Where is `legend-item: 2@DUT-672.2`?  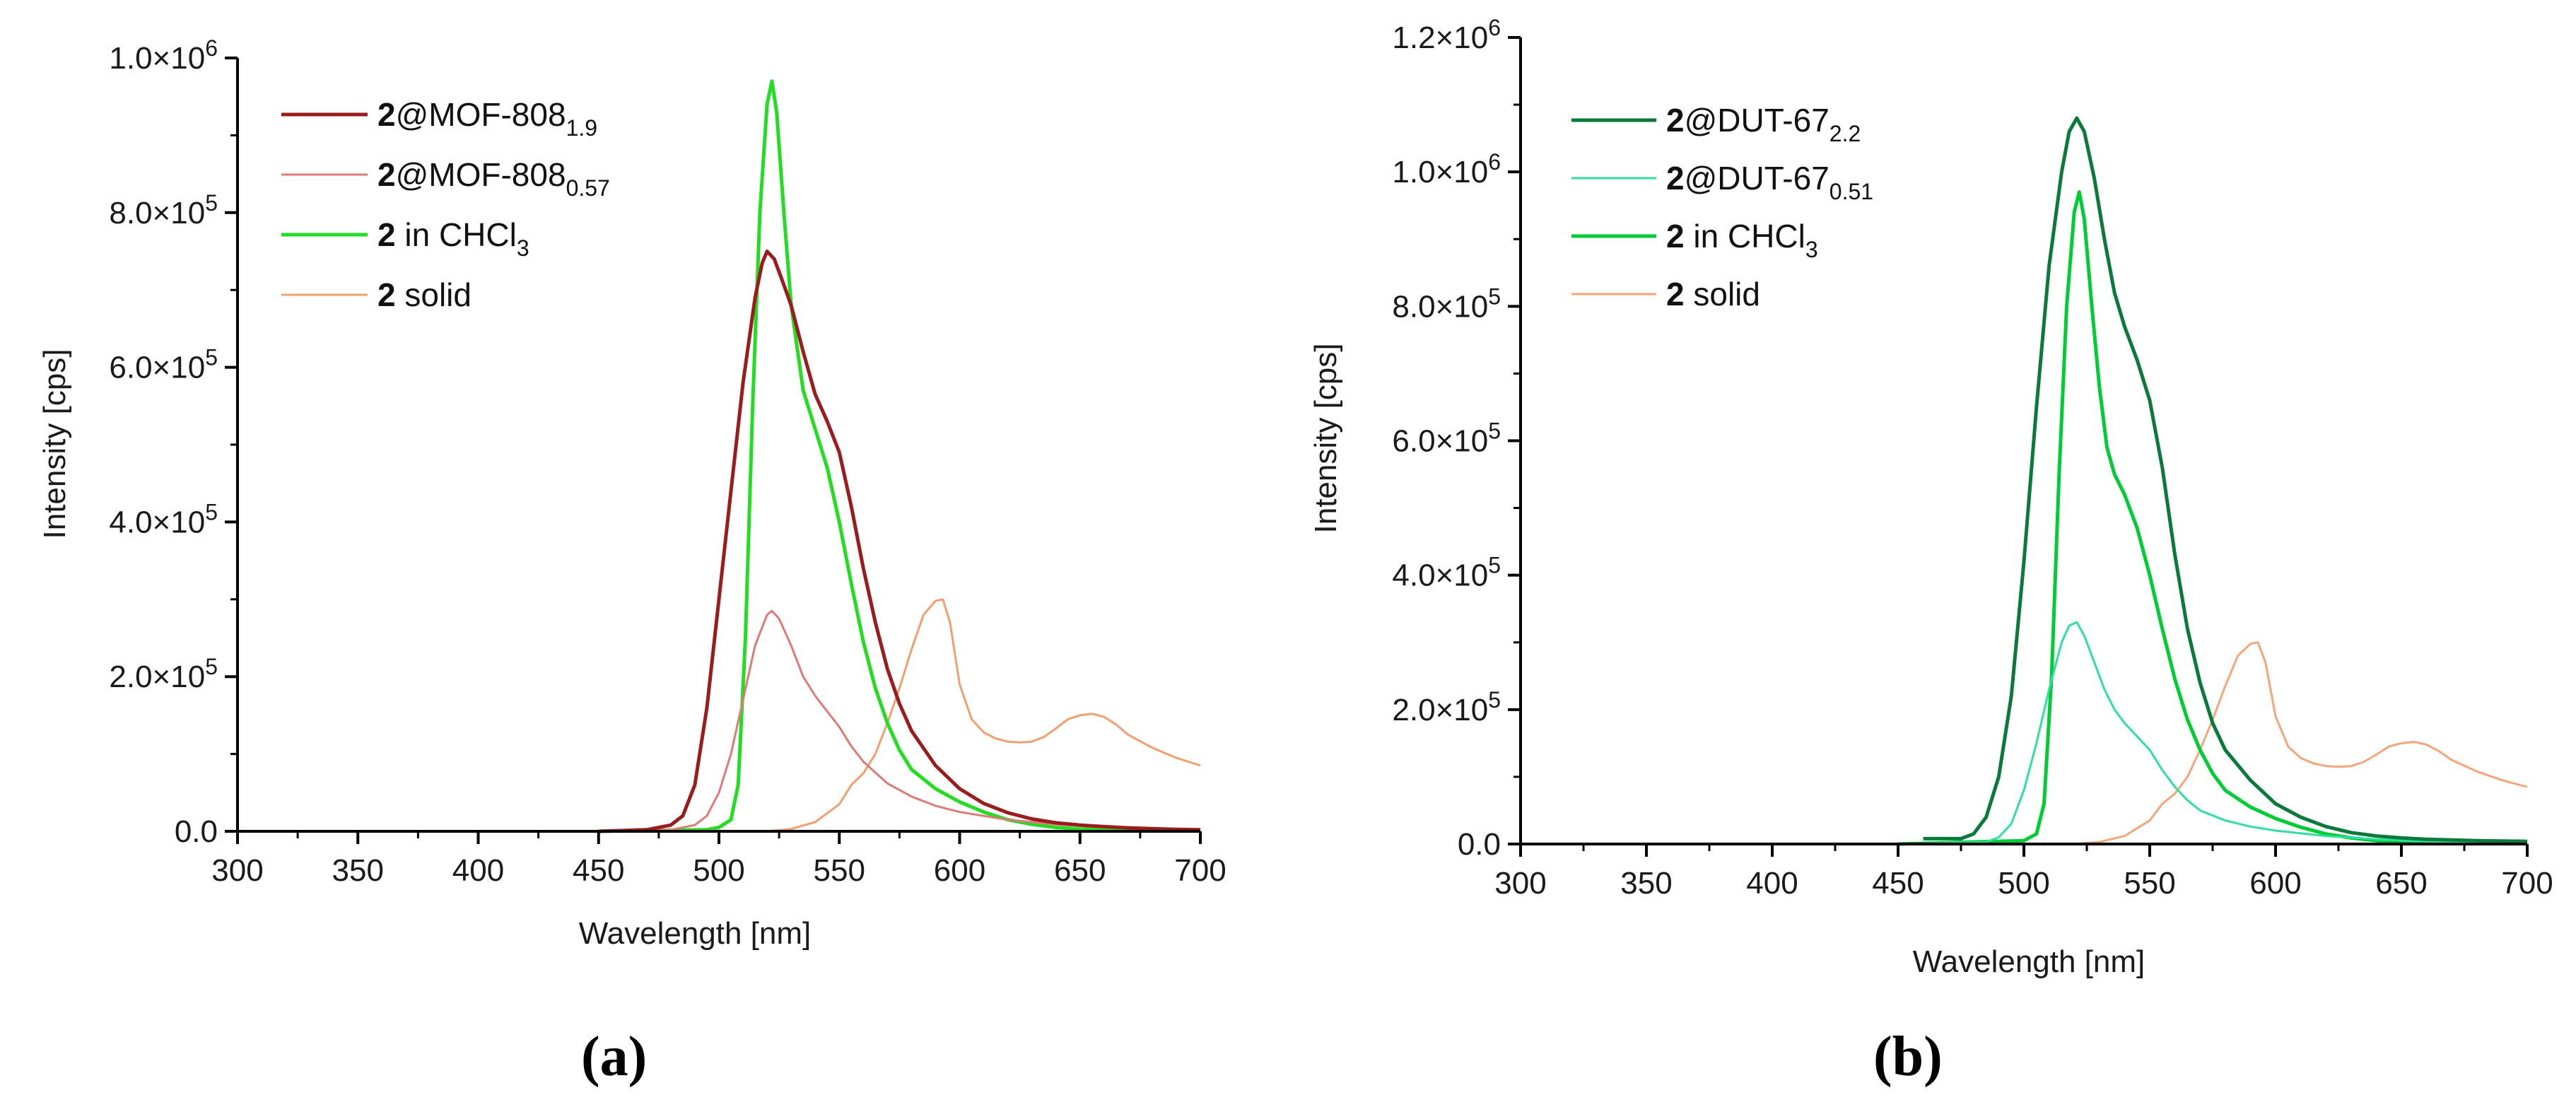 legend-item: 2@DUT-672.2 is located at coordinates (1764, 124).